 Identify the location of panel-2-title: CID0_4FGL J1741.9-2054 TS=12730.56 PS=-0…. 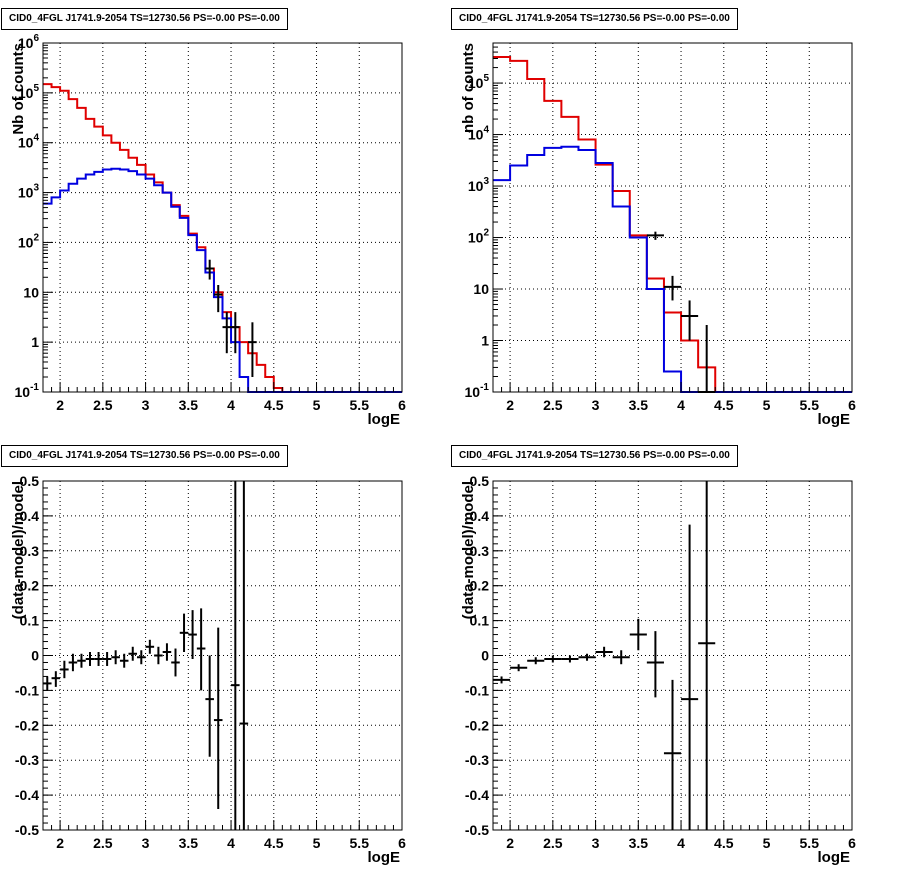
(594, 19).